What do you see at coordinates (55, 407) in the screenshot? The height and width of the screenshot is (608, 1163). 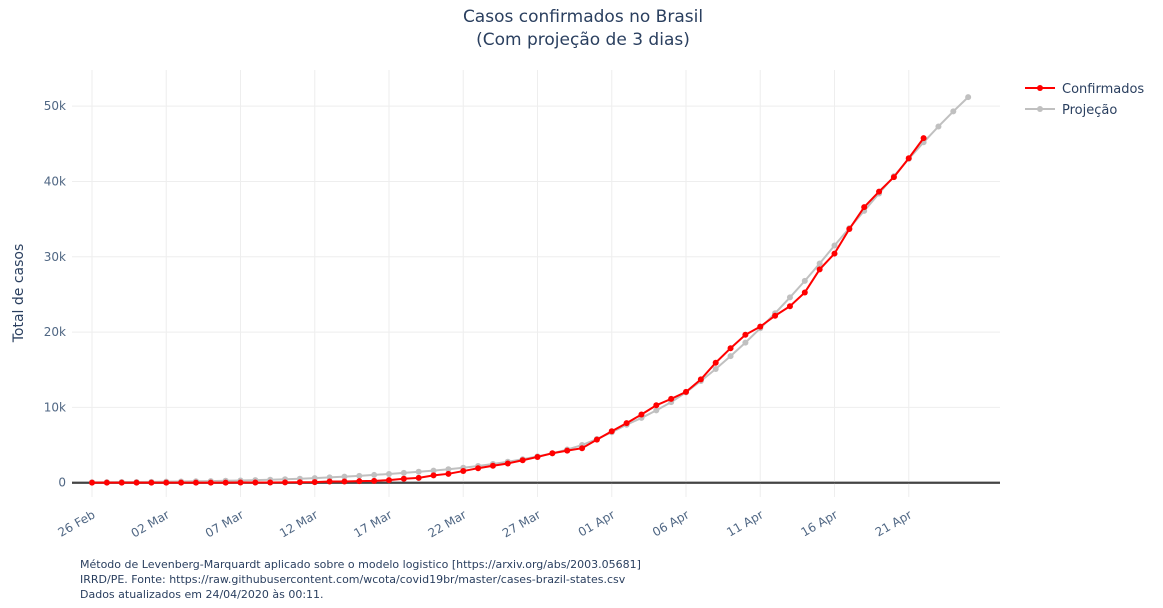 I see `y-tick-label: 10k` at bounding box center [55, 407].